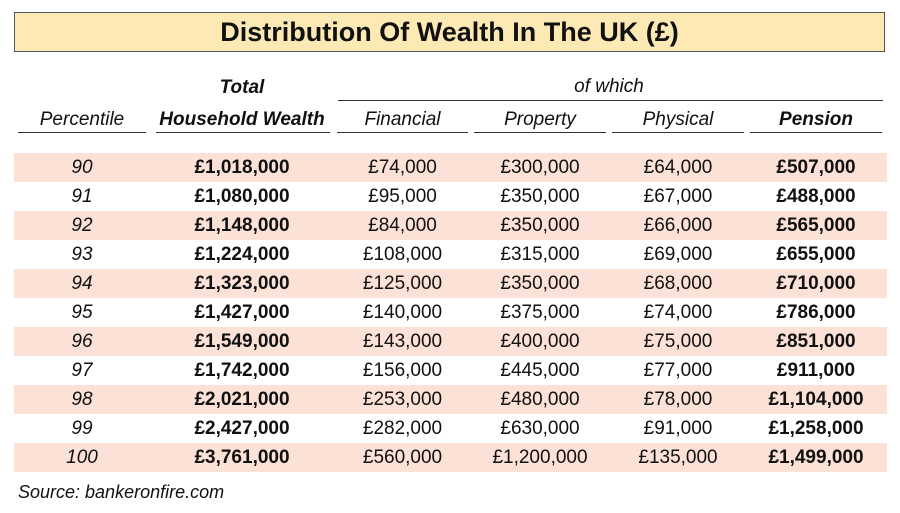 This screenshot has width=900, height=513. What do you see at coordinates (678, 428) in the screenshot?
I see `cell-physical: £91,000` at bounding box center [678, 428].